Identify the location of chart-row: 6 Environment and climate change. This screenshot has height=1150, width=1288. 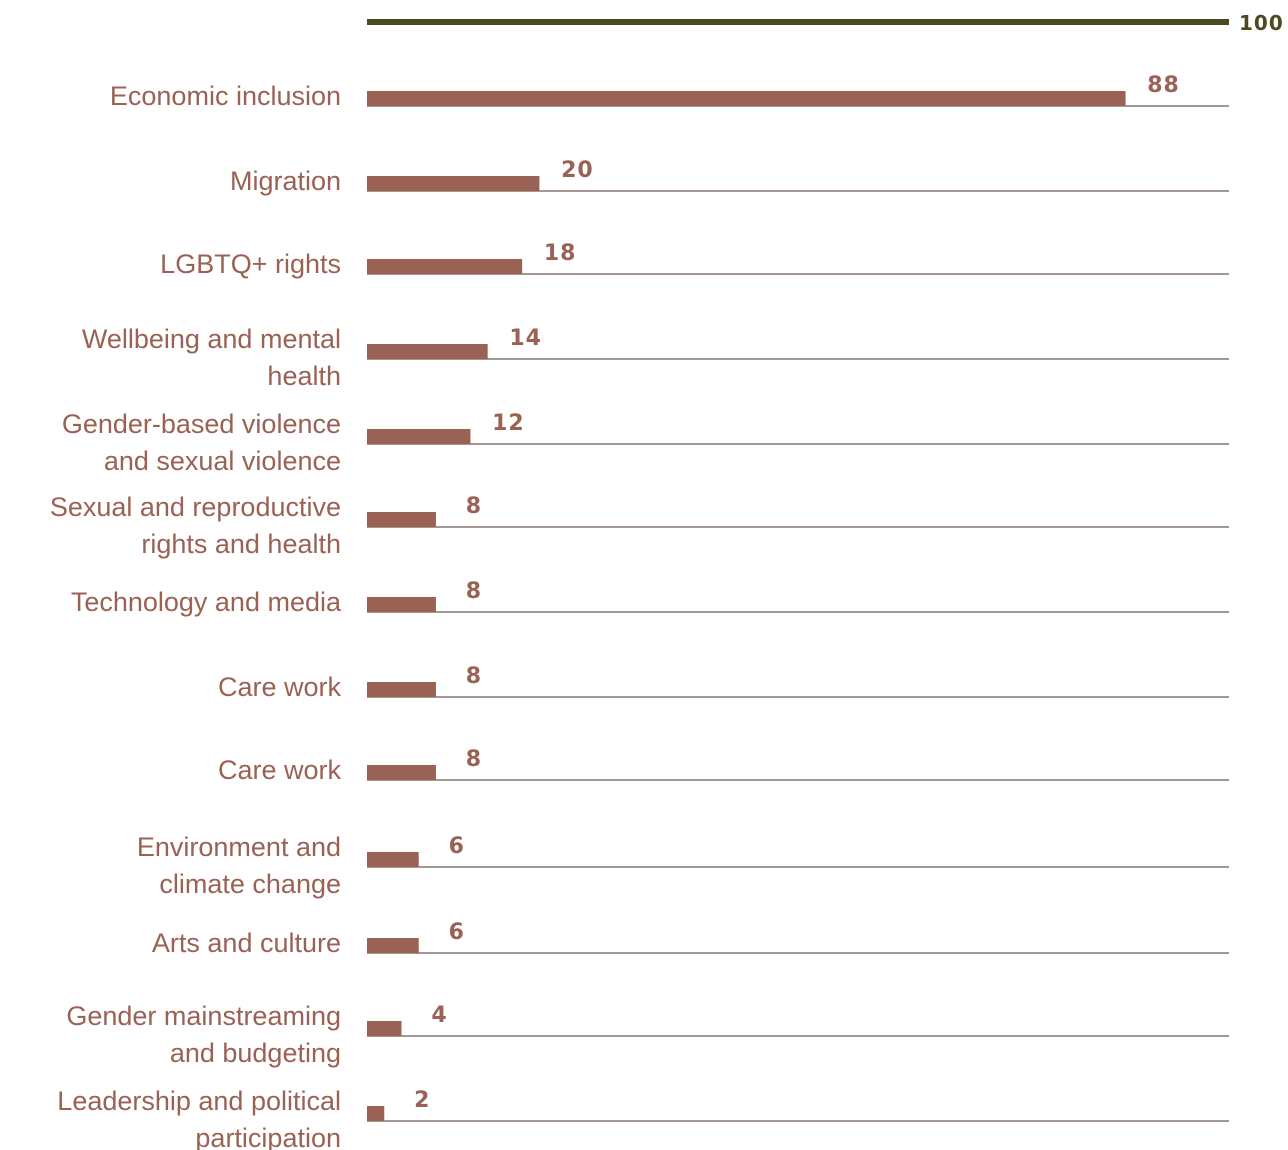
(683, 865).